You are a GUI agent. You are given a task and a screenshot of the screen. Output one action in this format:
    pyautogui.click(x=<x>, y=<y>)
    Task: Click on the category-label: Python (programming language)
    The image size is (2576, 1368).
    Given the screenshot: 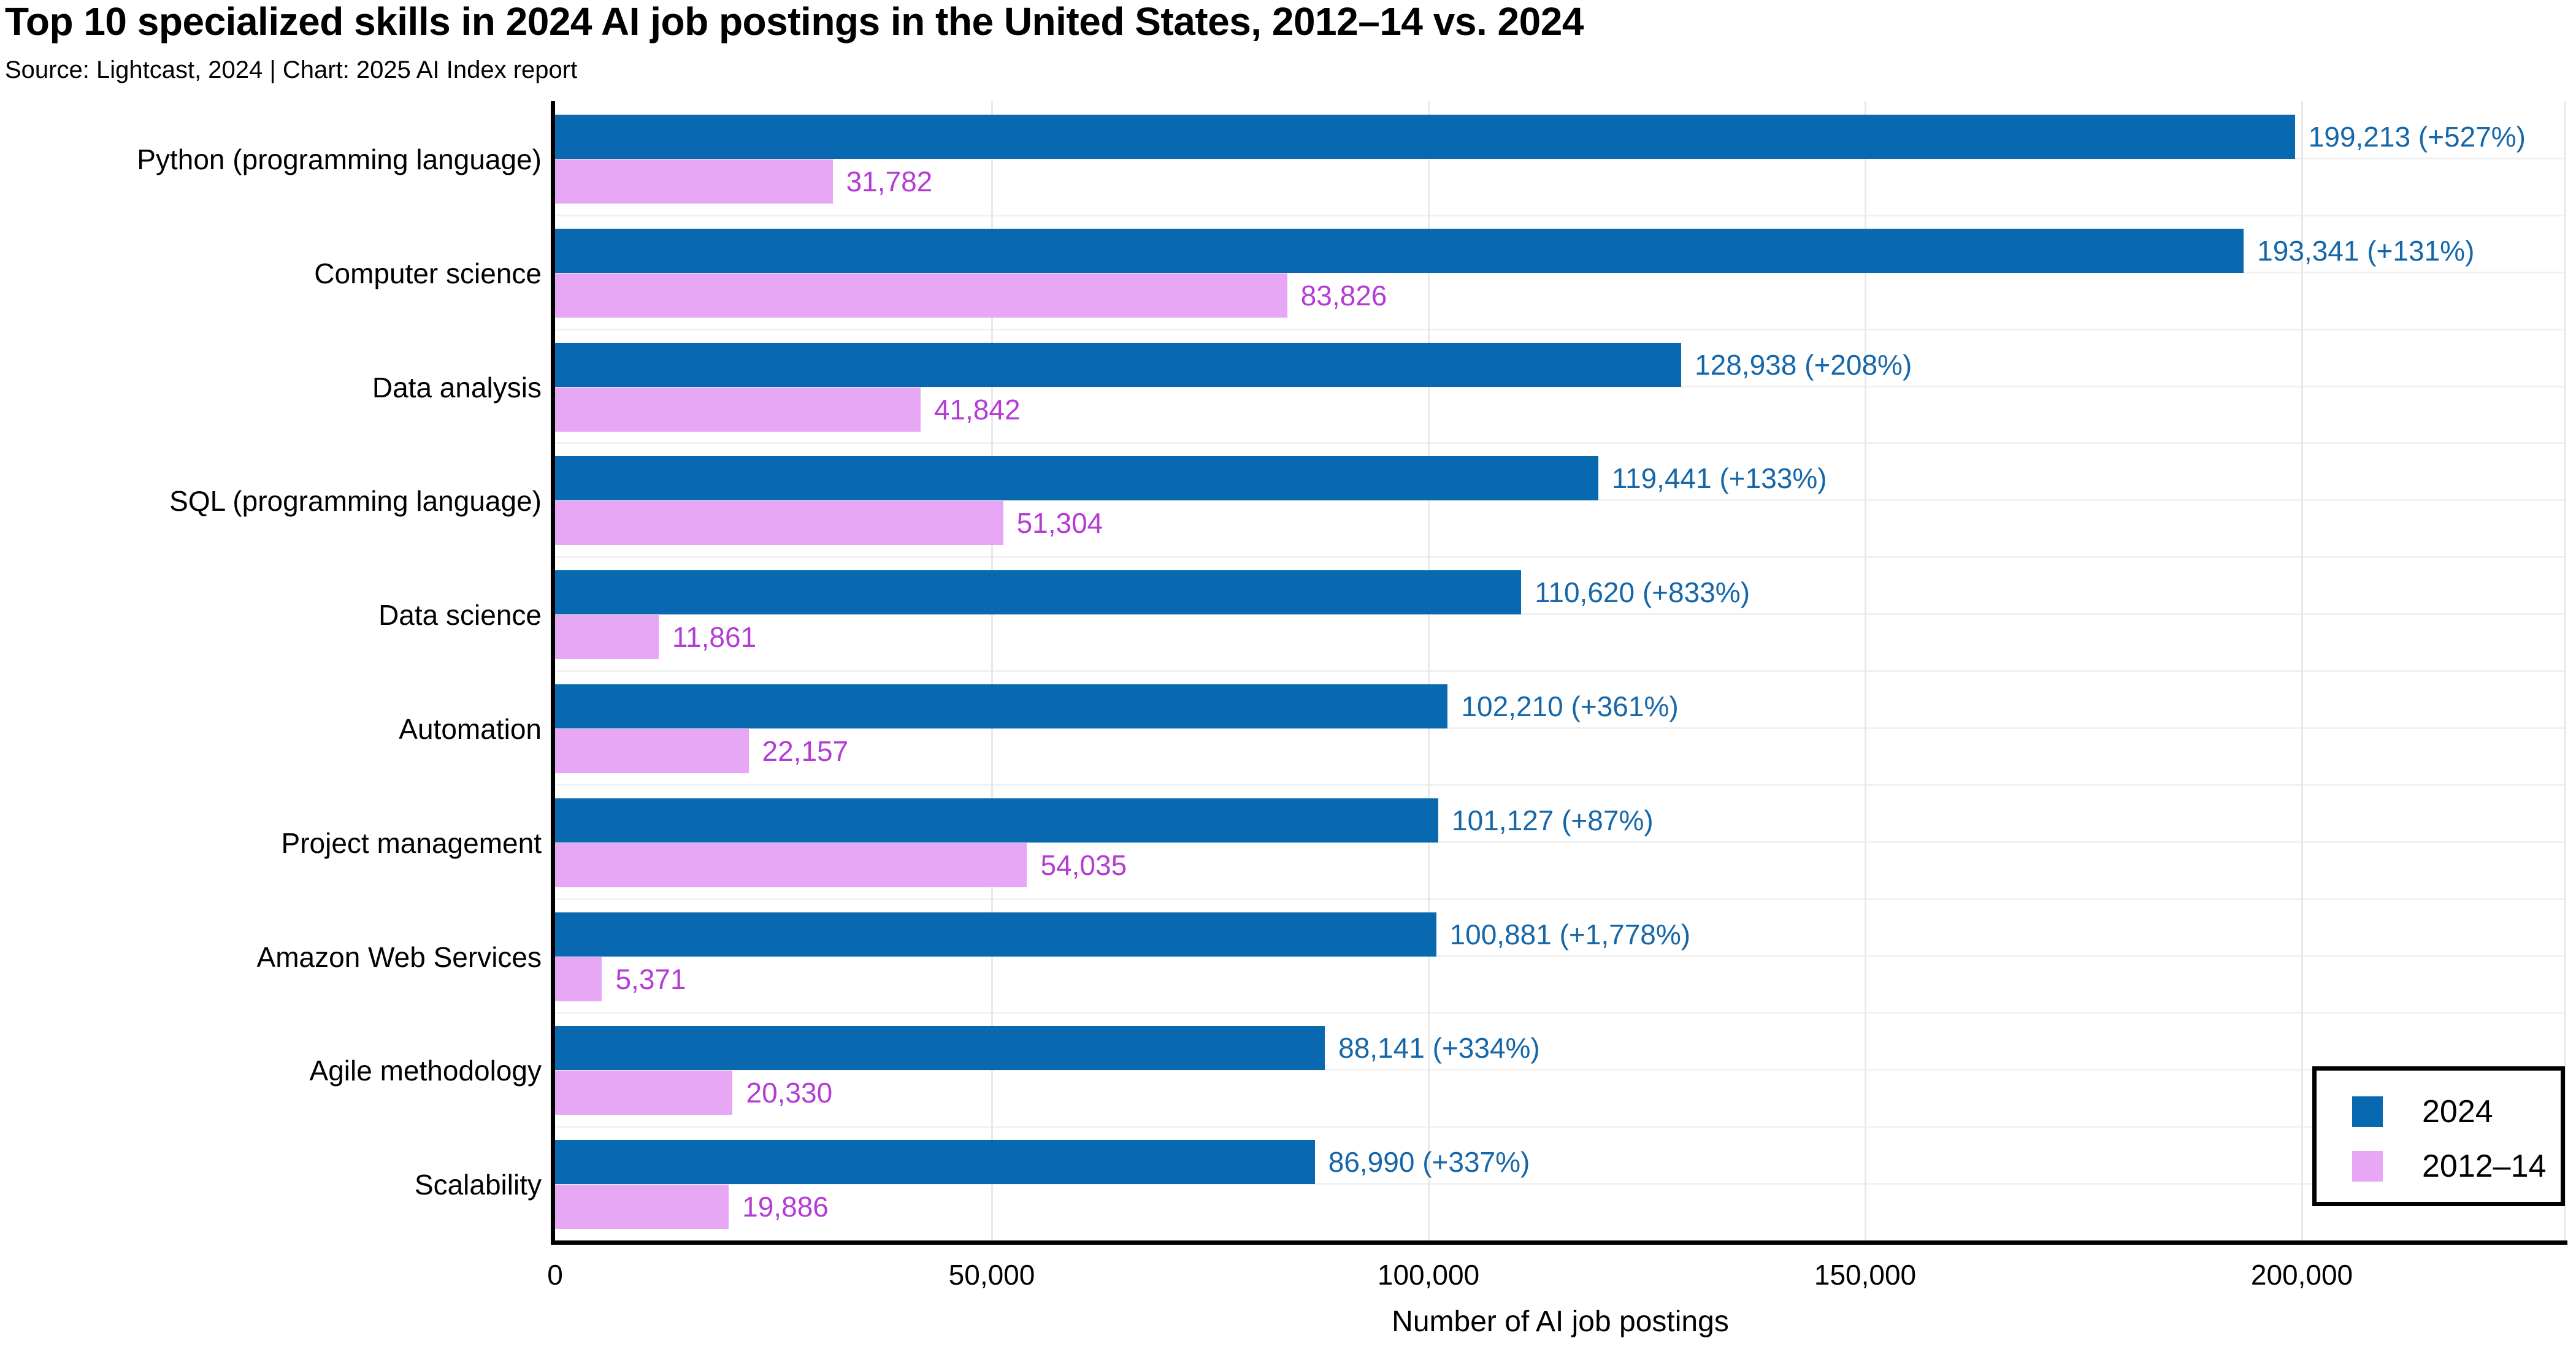 What is the action you would take?
    pyautogui.click(x=339, y=159)
    